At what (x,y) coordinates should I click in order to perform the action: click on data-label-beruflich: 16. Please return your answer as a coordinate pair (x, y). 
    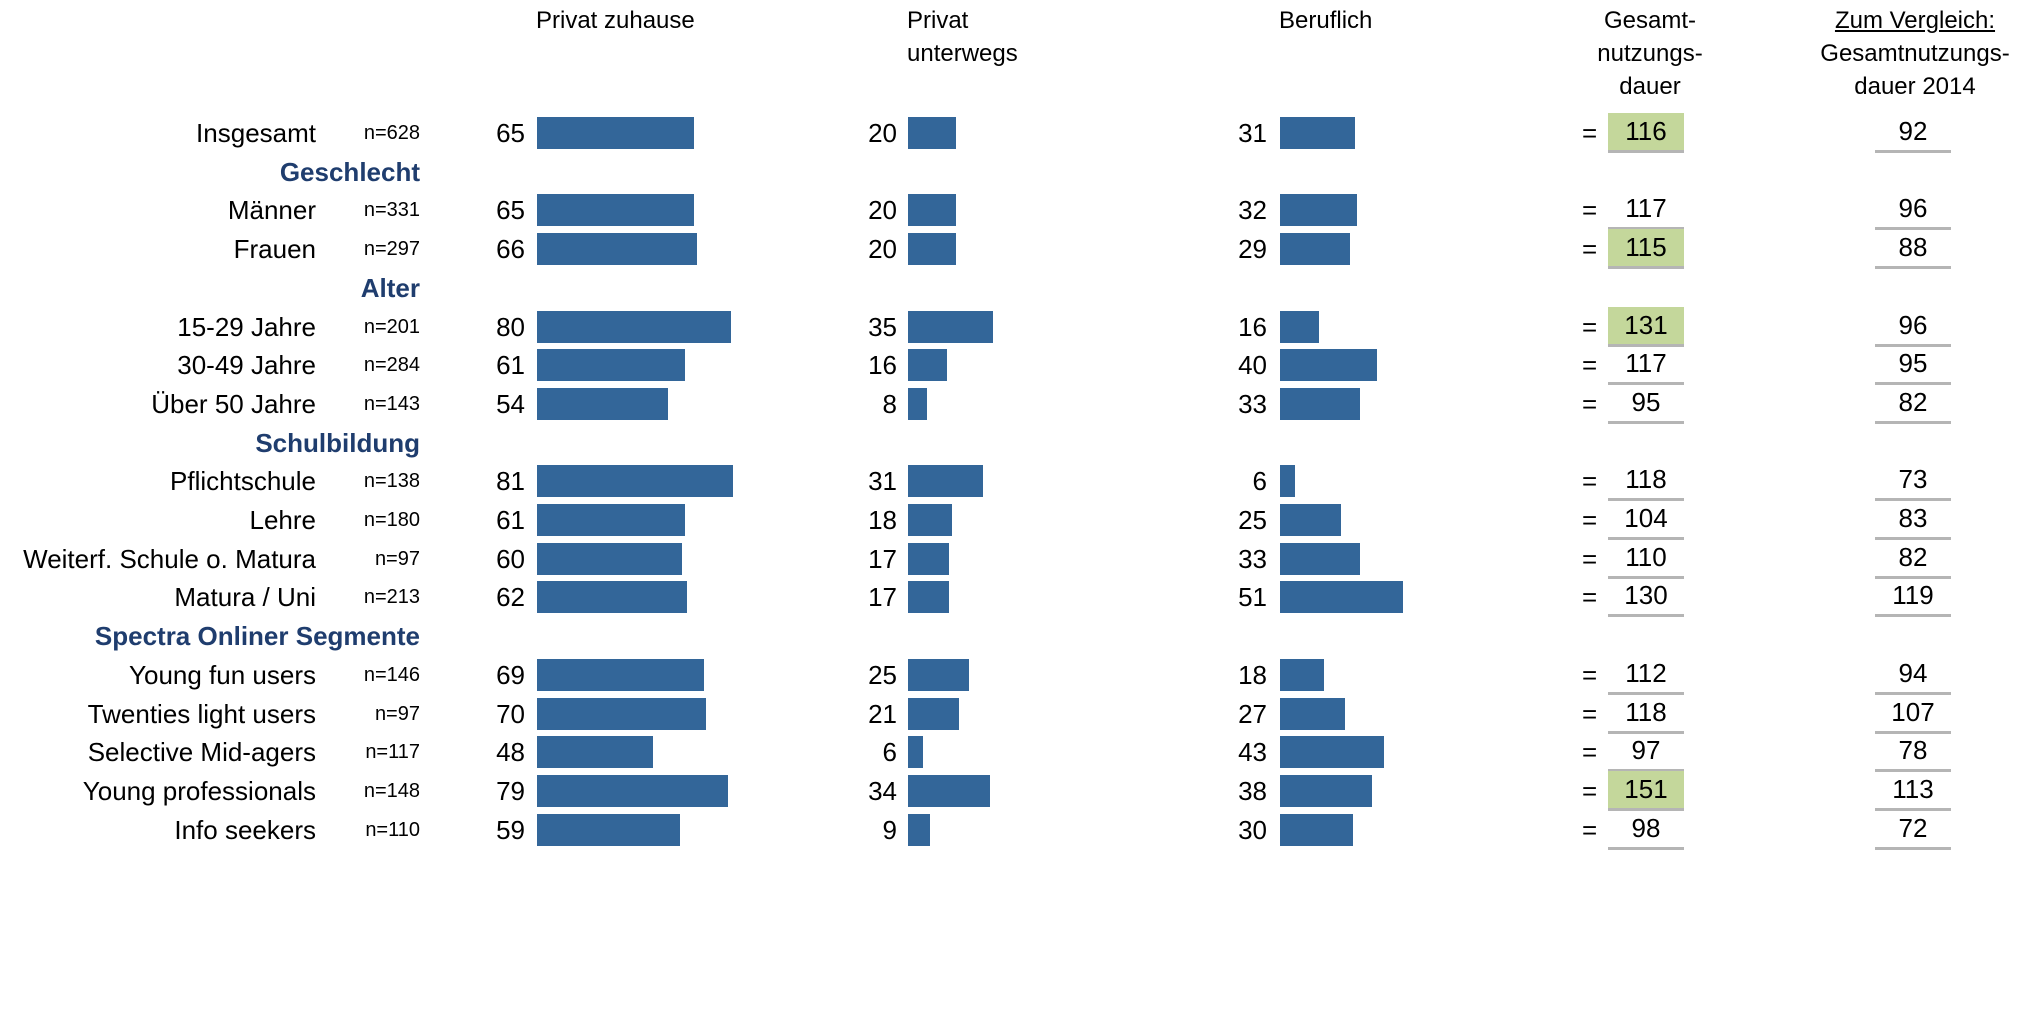
    Looking at the image, I should click on (1252, 326).